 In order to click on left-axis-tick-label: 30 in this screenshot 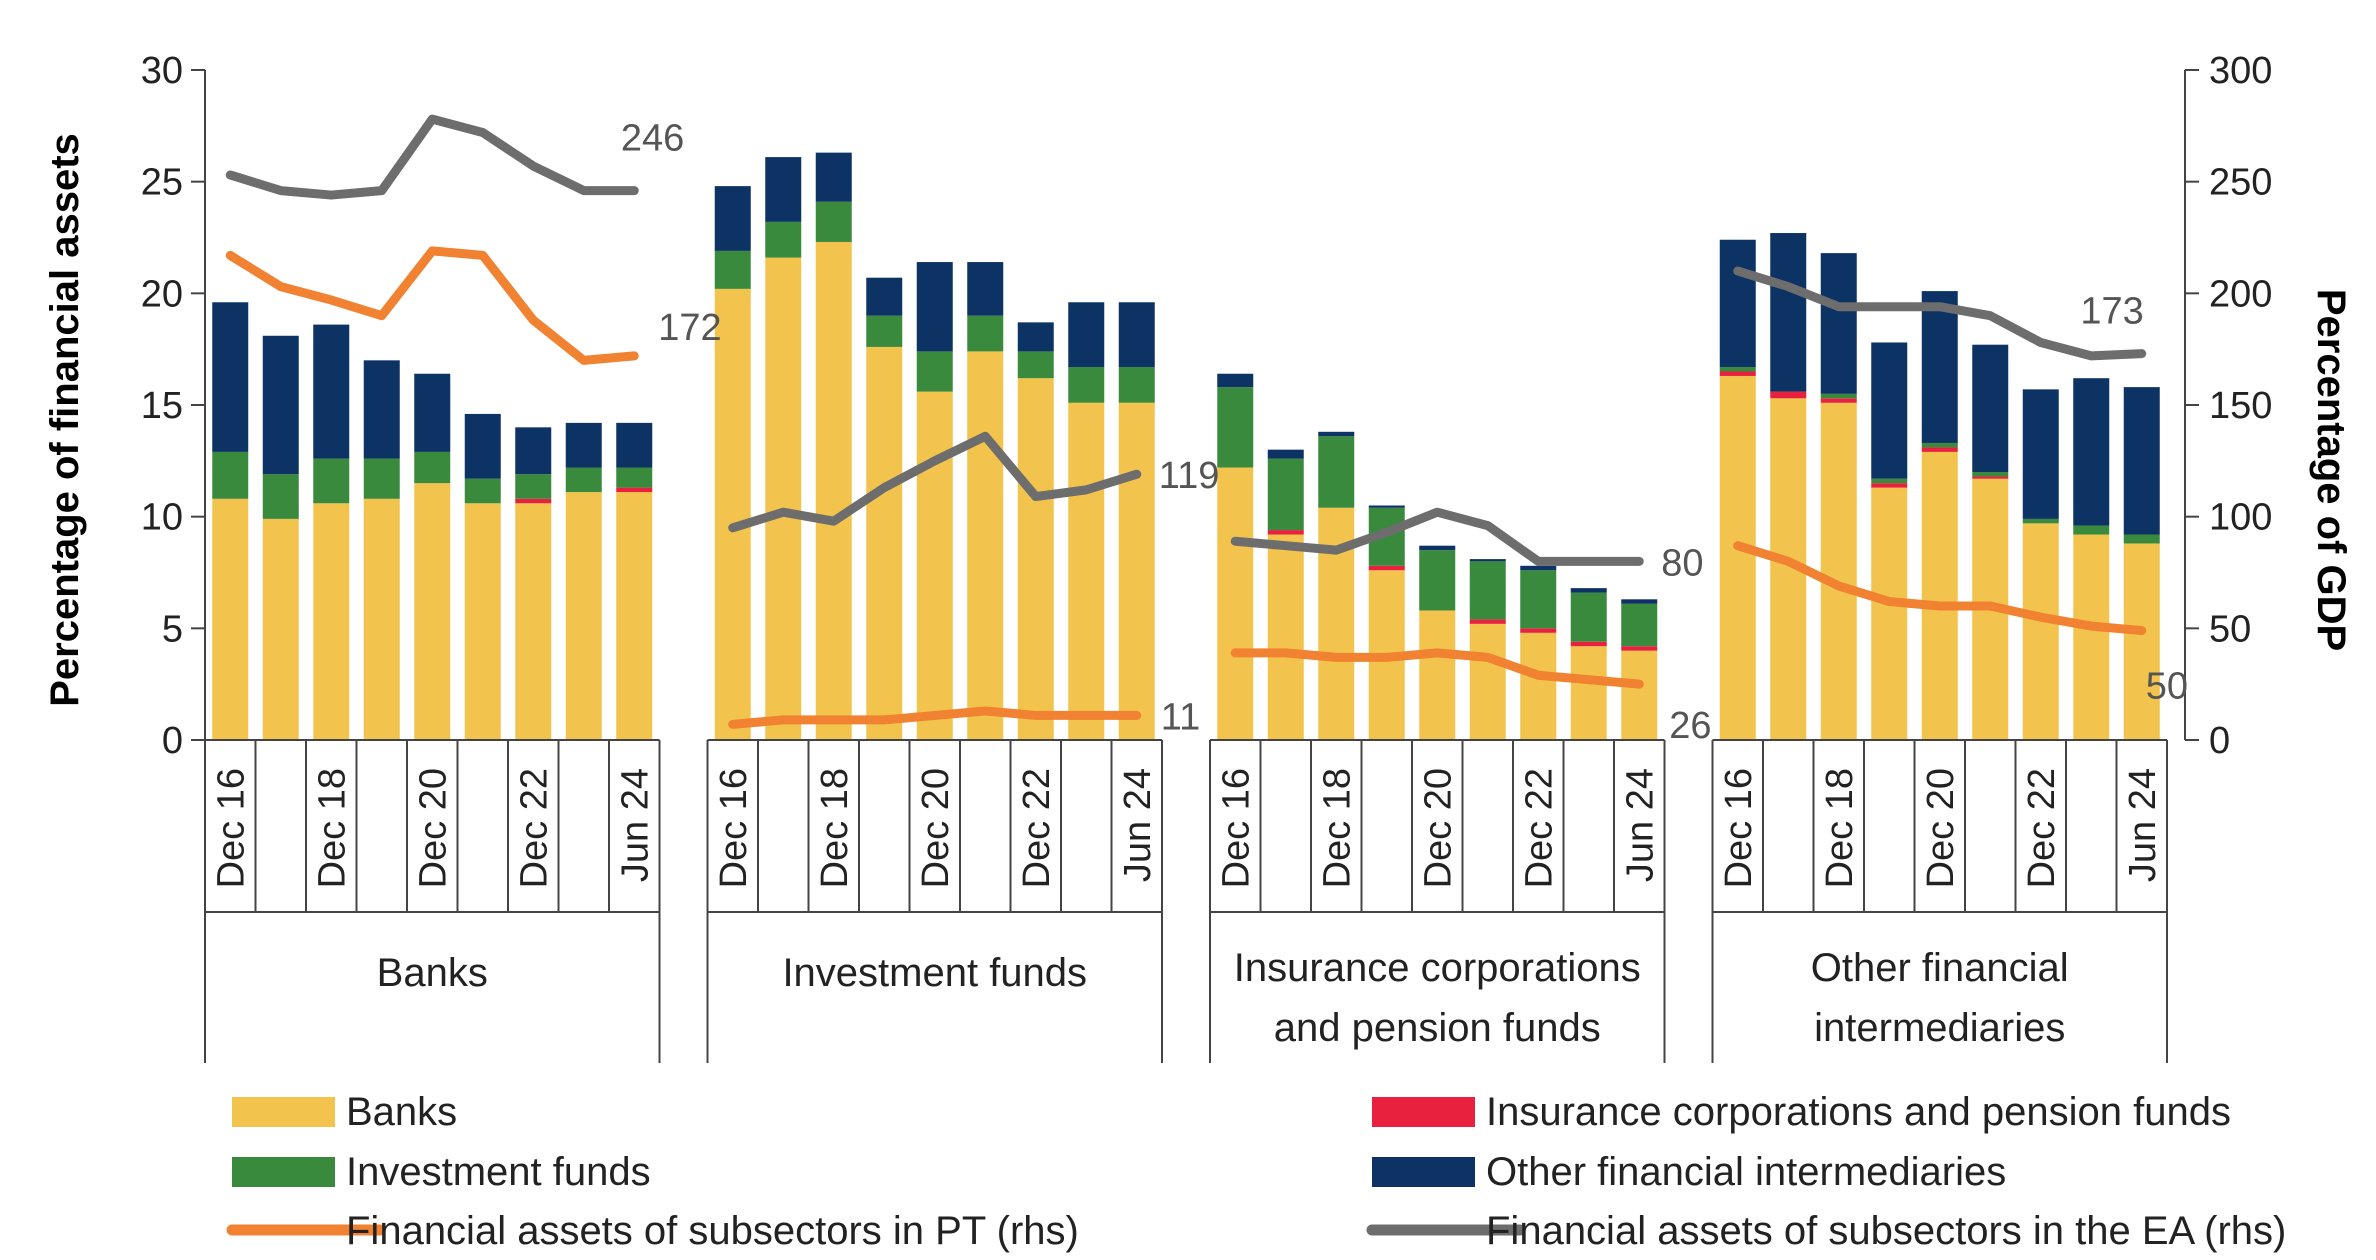, I will do `click(162, 71)`.